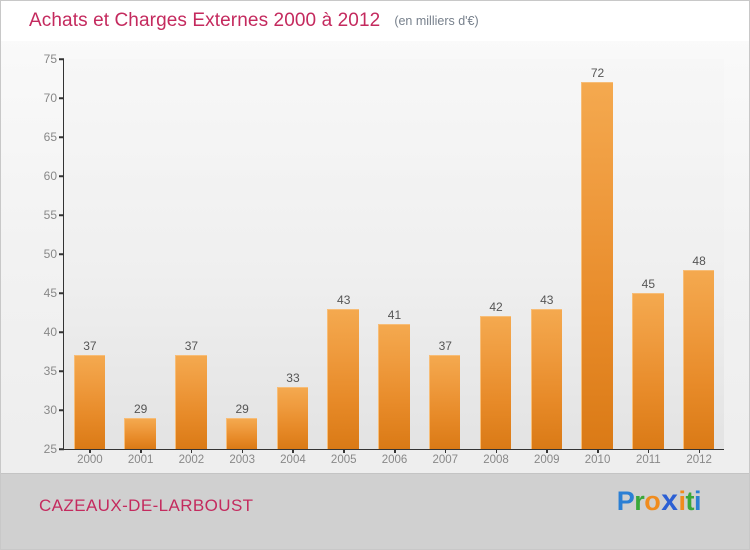 The height and width of the screenshot is (550, 750). I want to click on bar-value-label: 33, so click(293, 377).